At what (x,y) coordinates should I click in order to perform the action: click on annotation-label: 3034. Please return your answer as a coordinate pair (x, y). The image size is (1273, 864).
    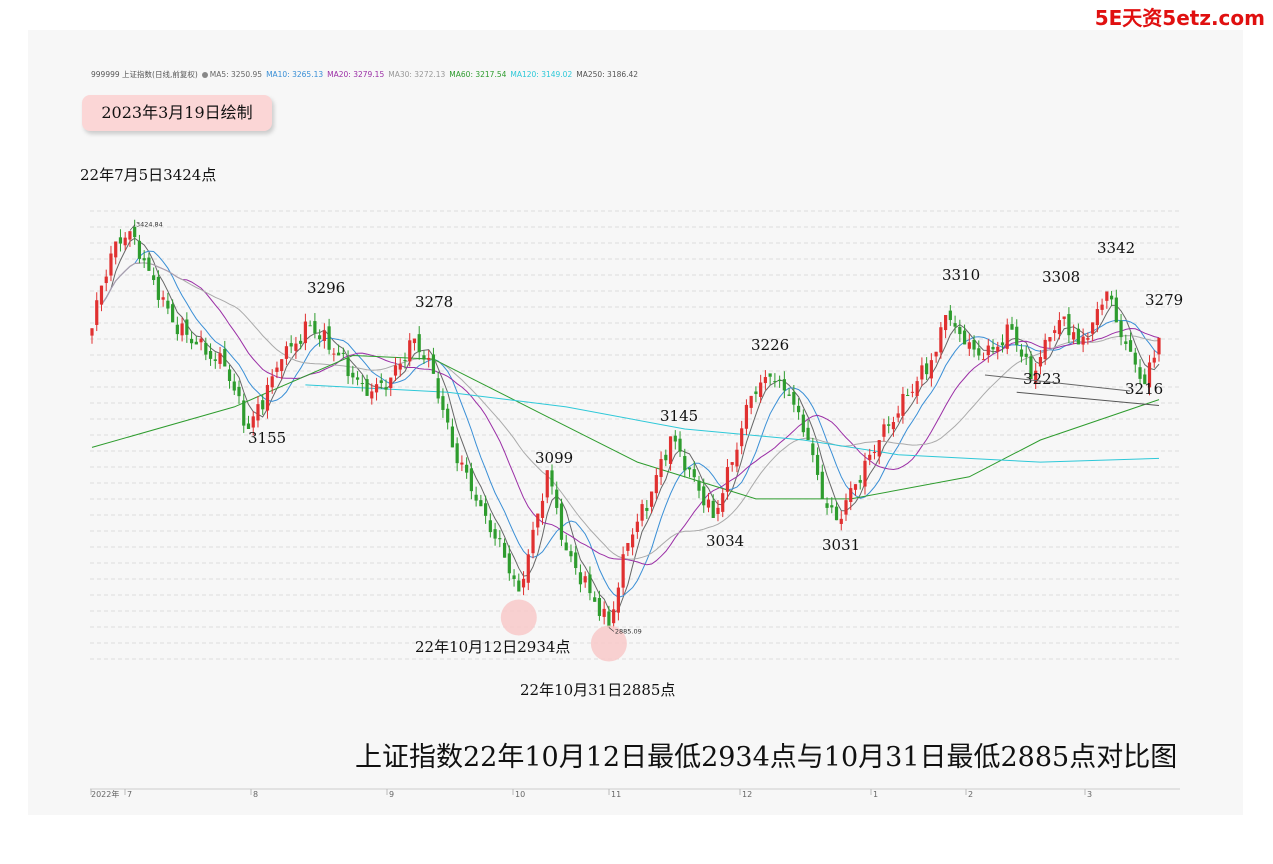
    Looking at the image, I should click on (725, 541).